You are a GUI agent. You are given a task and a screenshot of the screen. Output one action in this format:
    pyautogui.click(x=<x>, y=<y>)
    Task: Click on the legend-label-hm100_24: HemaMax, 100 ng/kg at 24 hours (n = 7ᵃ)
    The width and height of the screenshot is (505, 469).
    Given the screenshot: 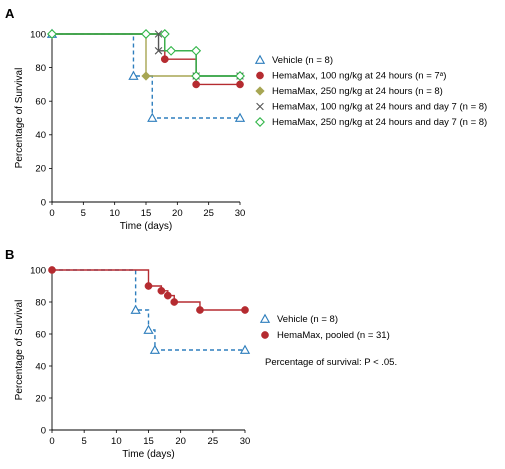 What is the action you would take?
    pyautogui.click(x=359, y=76)
    